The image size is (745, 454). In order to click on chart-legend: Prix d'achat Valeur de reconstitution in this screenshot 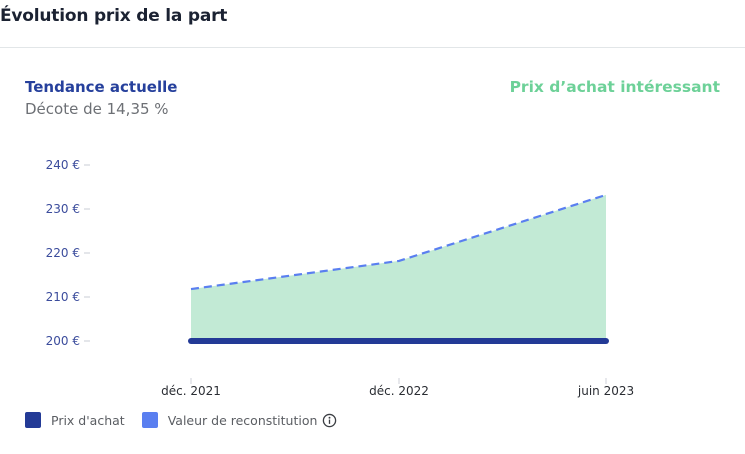, I will do `click(189, 420)`.